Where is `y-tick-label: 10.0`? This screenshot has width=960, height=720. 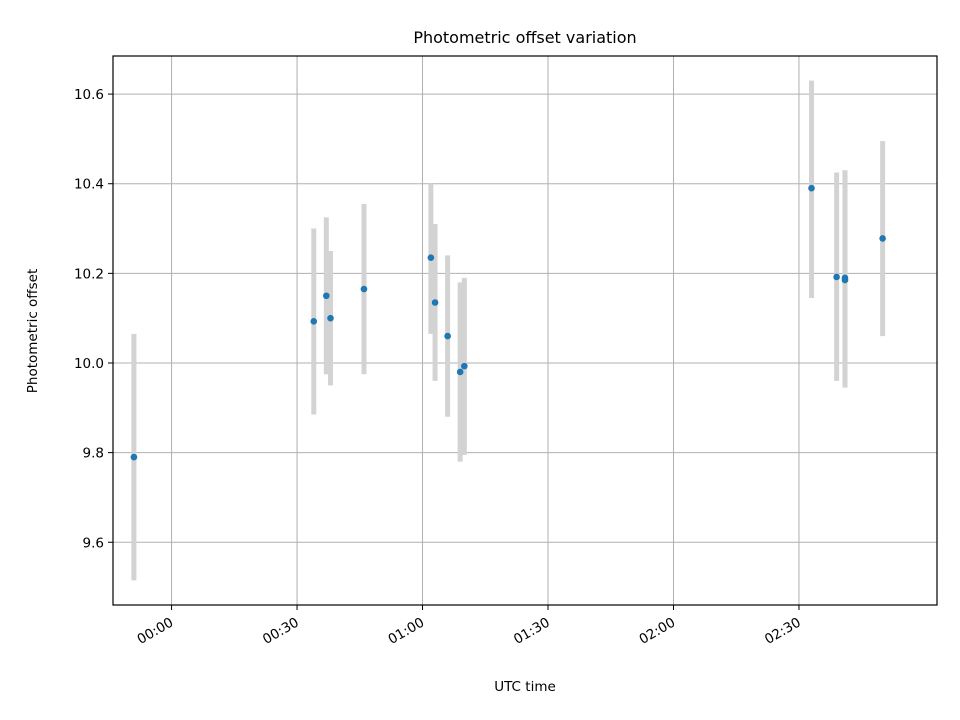 y-tick-label: 10.0 is located at coordinates (89, 364).